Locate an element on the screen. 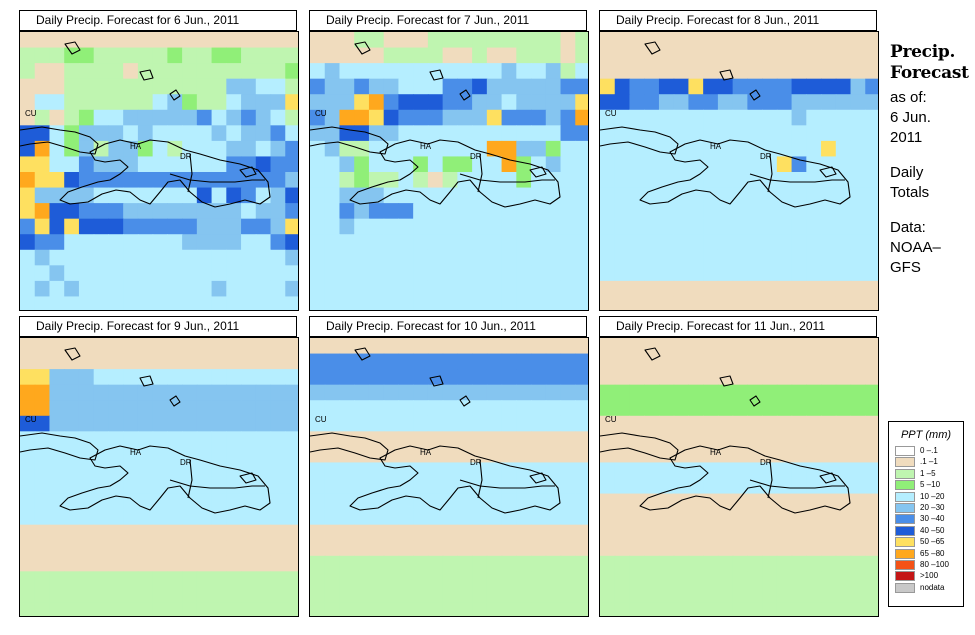 The width and height of the screenshot is (975, 635). legend-item: 80 –100 is located at coordinates (926, 564).